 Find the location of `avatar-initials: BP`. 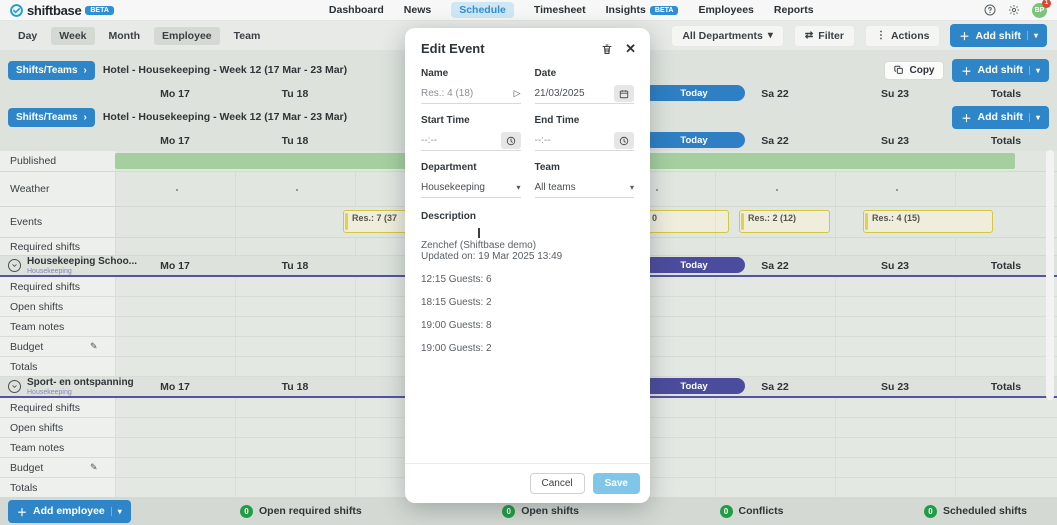

avatar-initials: BP is located at coordinates (1039, 10).